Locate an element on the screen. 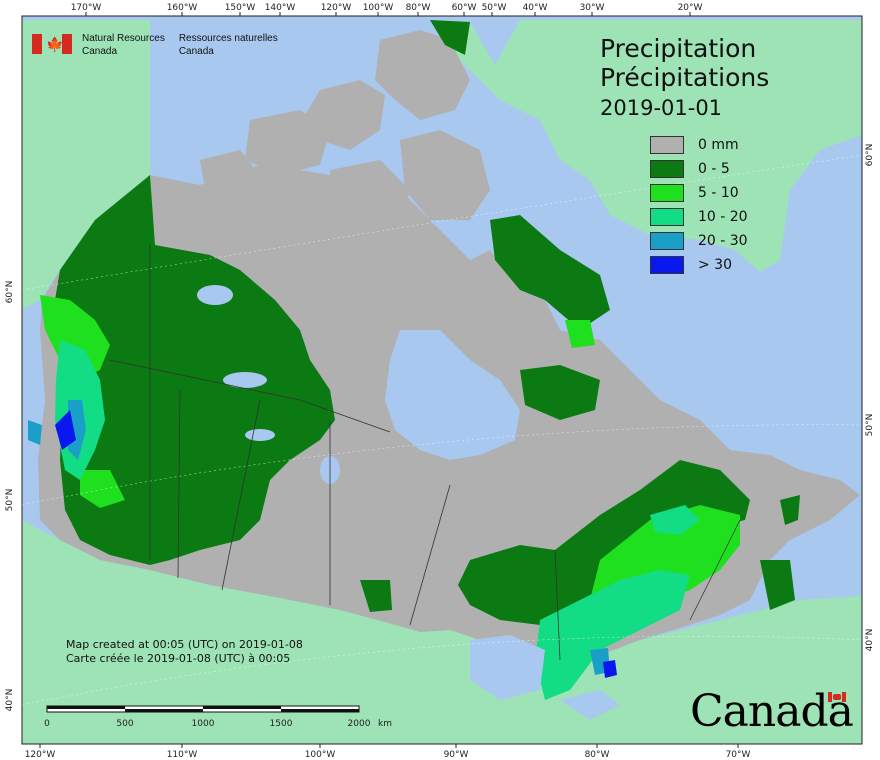 The image size is (880, 760). alaska is located at coordinates (86, 165).